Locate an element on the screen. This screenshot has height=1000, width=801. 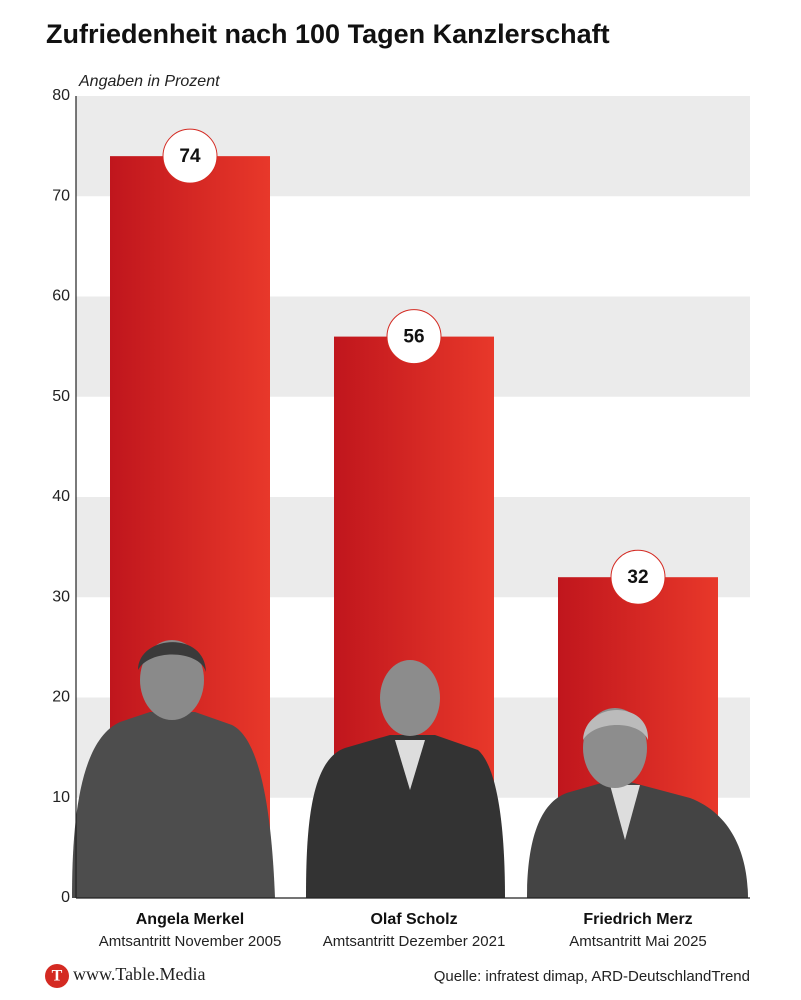
y-tick-label: 50 is located at coordinates (61, 396).